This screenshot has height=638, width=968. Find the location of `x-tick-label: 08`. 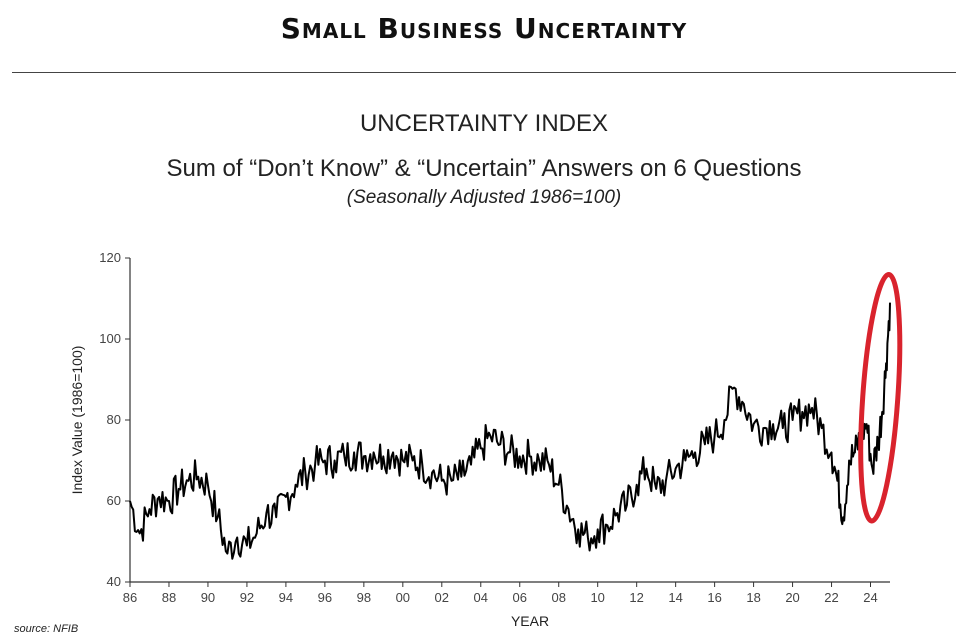

x-tick-label: 08 is located at coordinates (558, 597).